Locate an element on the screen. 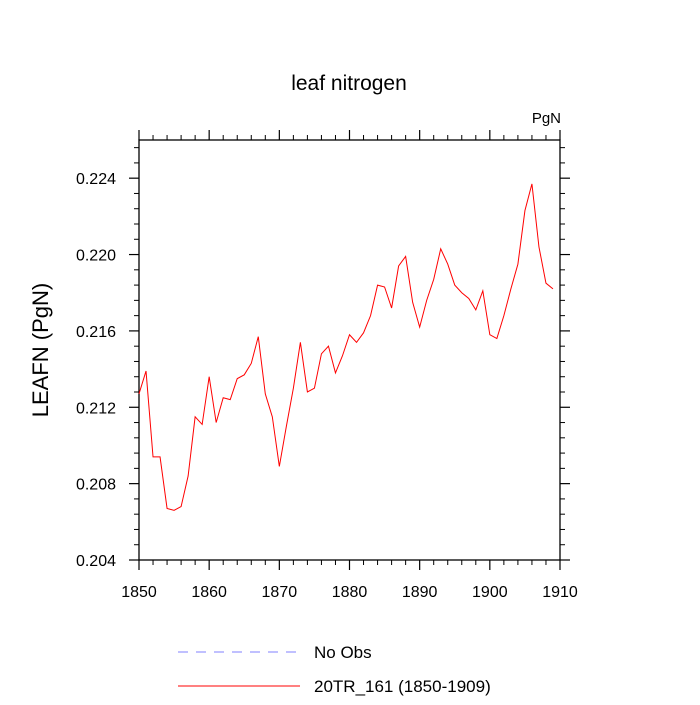  units-label: PgN is located at coordinates (546, 118).